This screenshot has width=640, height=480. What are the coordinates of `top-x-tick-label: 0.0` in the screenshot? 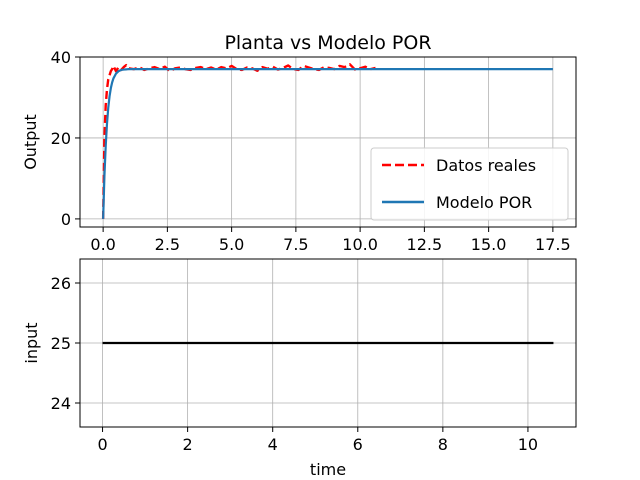 It's located at (102, 244).